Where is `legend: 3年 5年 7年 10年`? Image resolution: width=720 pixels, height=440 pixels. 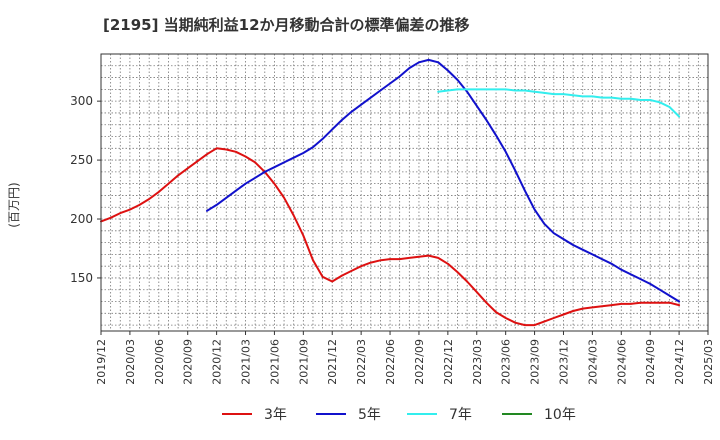
legend: 3年 5年 7年 10年 is located at coordinates (399, 415).